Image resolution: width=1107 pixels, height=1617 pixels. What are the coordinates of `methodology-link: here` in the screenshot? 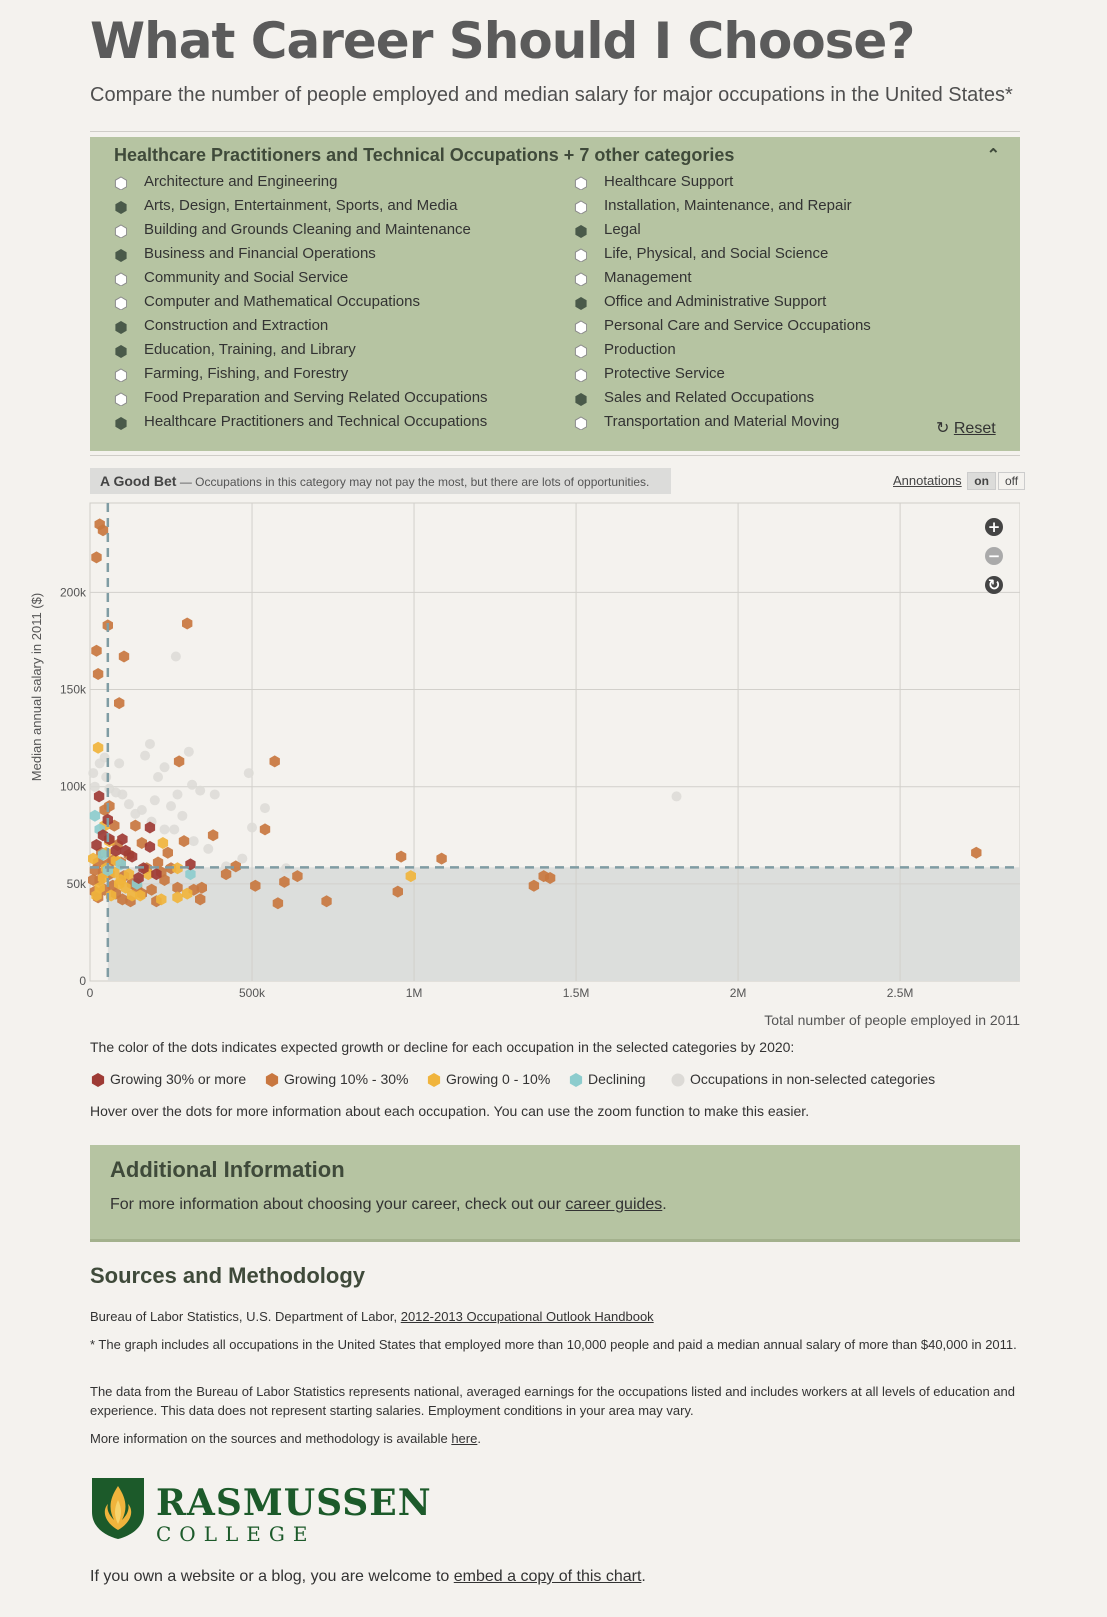 It's located at (464, 1438).